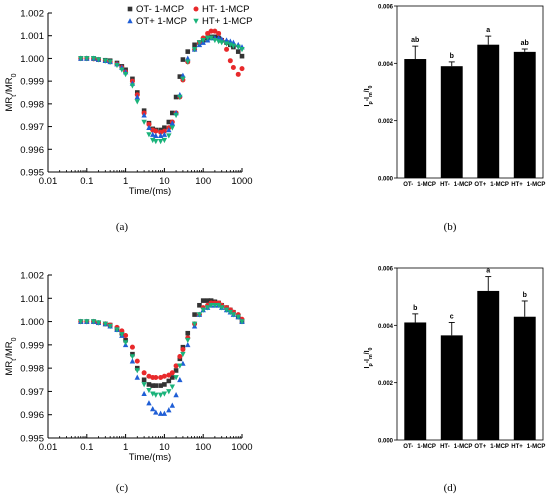 Image resolution: width=550 pixels, height=500 pixels. What do you see at coordinates (450, 227) in the screenshot?
I see `panel-label-b: (b)` at bounding box center [450, 227].